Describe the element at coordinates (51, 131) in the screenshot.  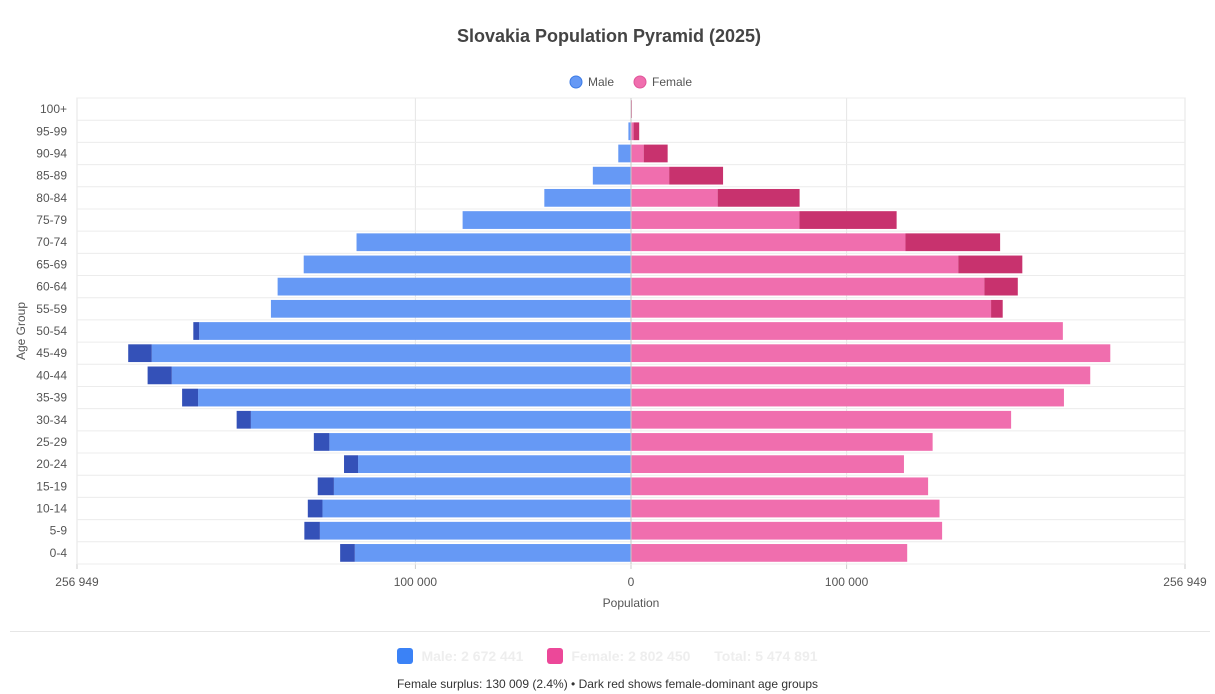
I see `y-tick-label: 95-99` at that location.